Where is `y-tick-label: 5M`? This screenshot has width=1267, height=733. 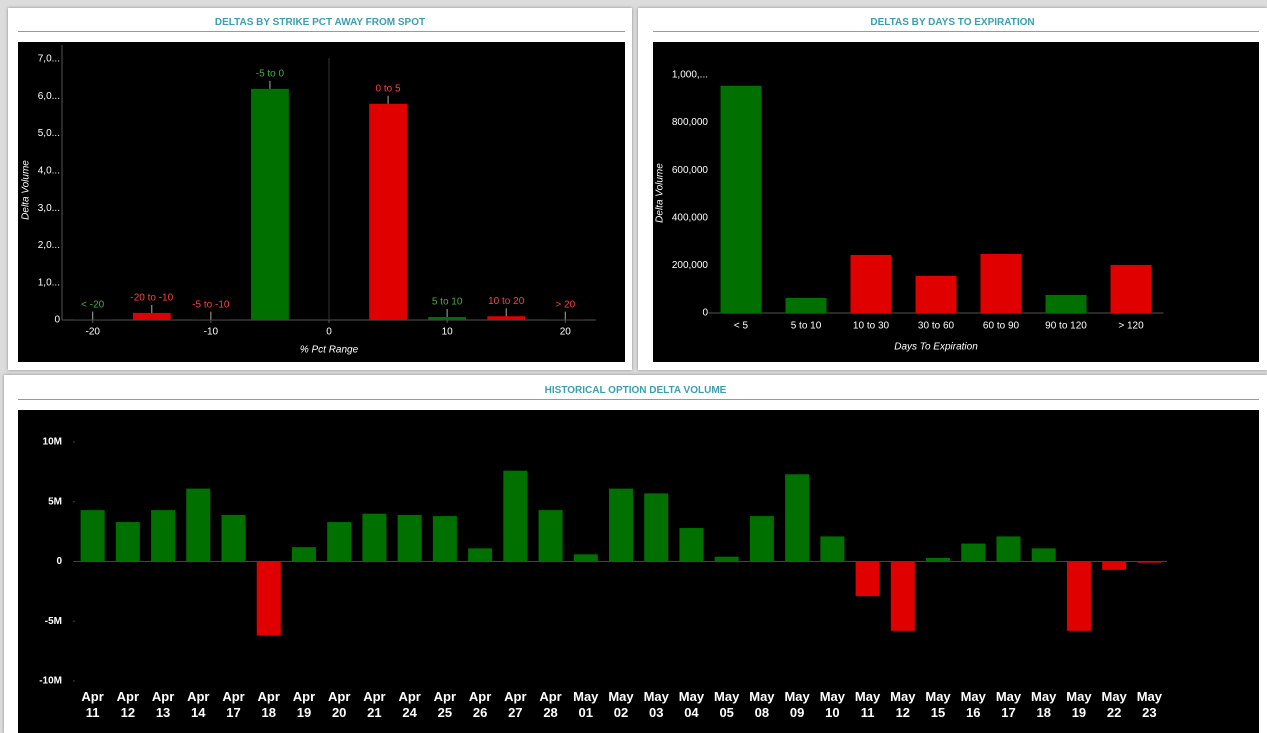 y-tick-label: 5M is located at coordinates (55, 501).